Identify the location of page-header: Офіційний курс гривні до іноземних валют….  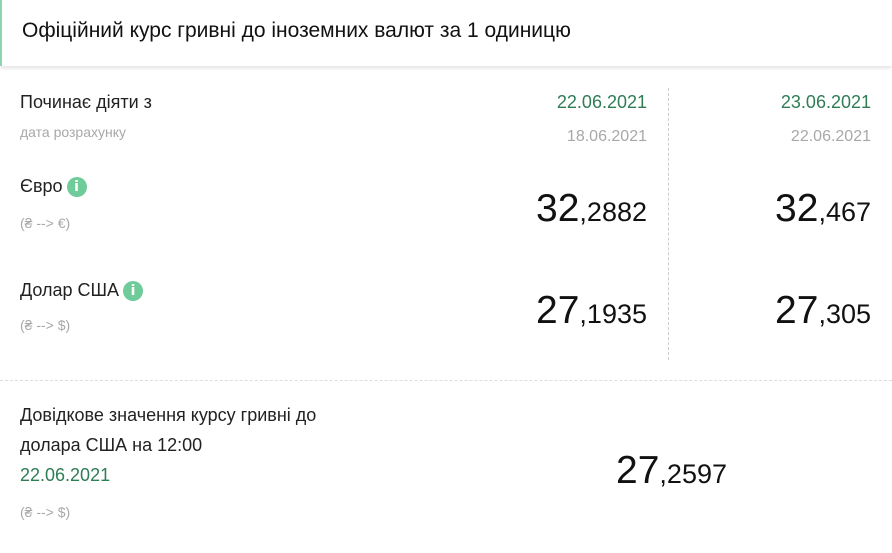
(446, 33).